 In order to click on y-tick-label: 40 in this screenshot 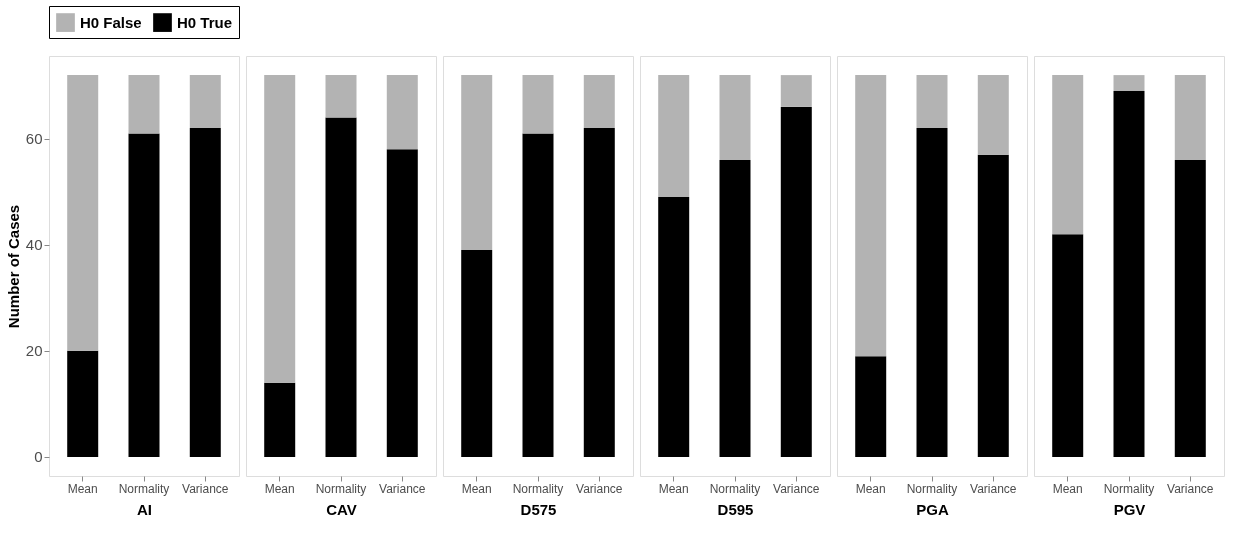, I will do `click(34, 245)`.